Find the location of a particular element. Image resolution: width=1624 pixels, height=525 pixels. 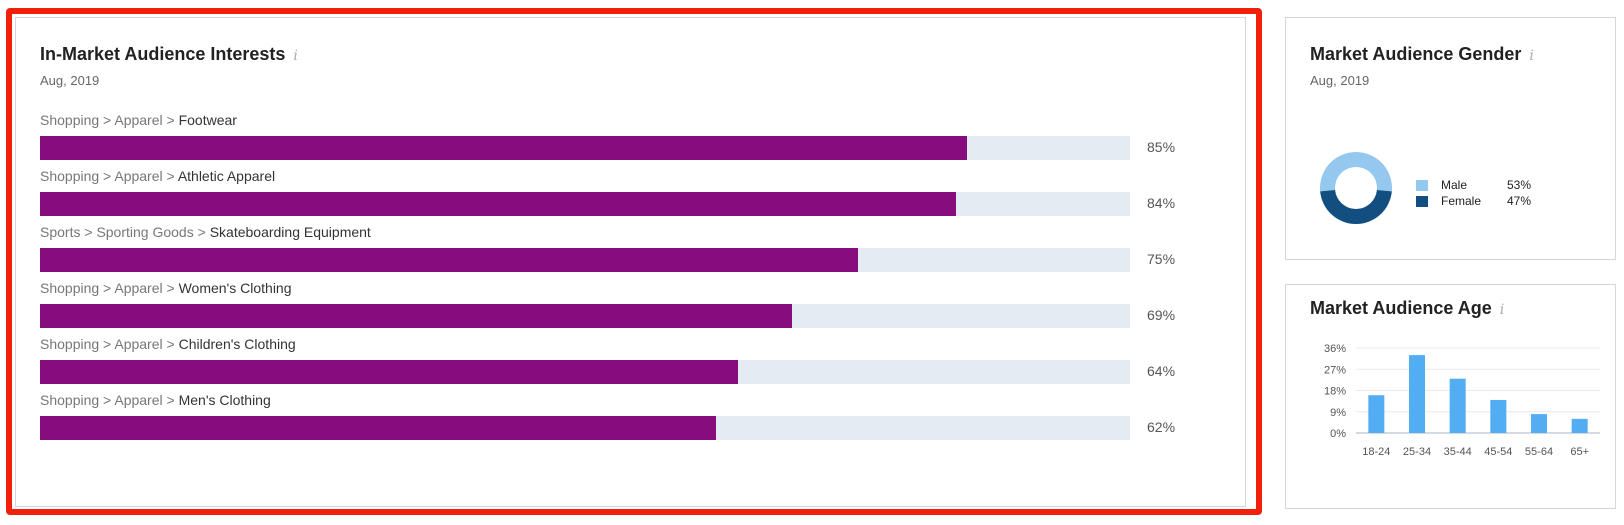

y-tick-label: 36% is located at coordinates (1335, 349).